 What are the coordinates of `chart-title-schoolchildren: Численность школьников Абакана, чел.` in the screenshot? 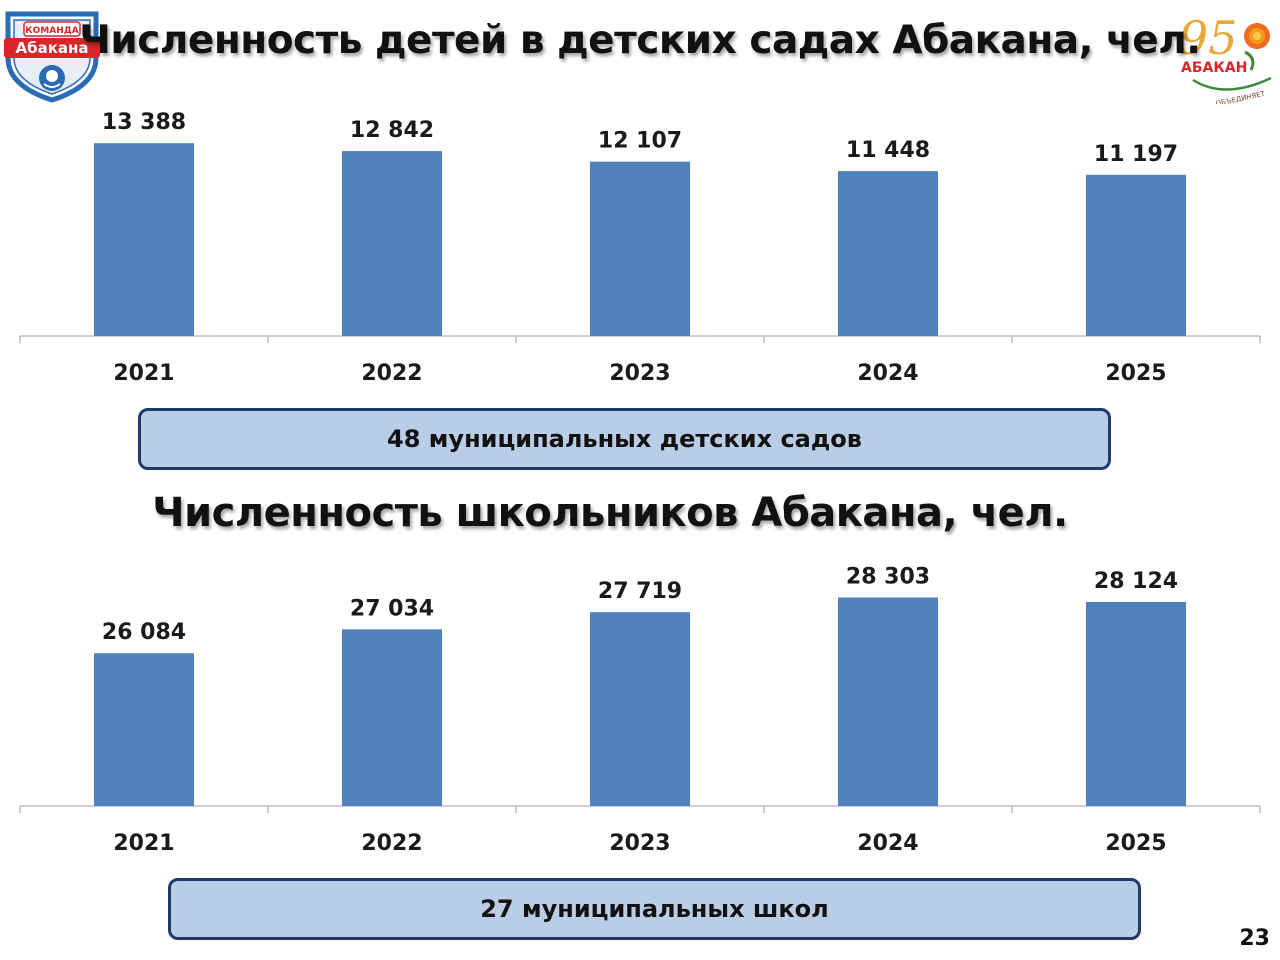 It's located at (610, 513).